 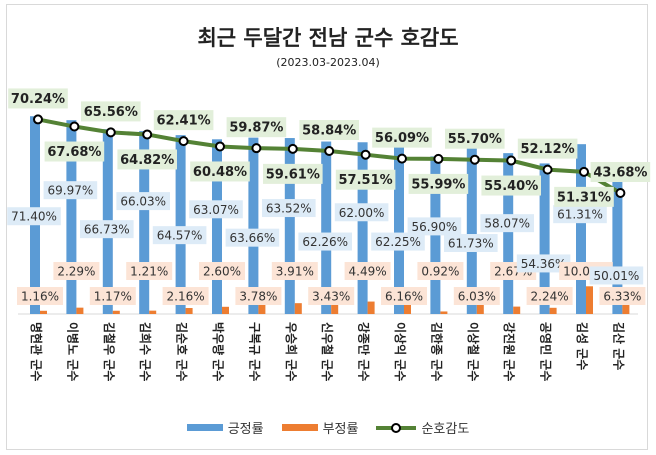 What do you see at coordinates (546, 351) in the screenshot?
I see `x-tick-label: 공영민 군수` at bounding box center [546, 351].